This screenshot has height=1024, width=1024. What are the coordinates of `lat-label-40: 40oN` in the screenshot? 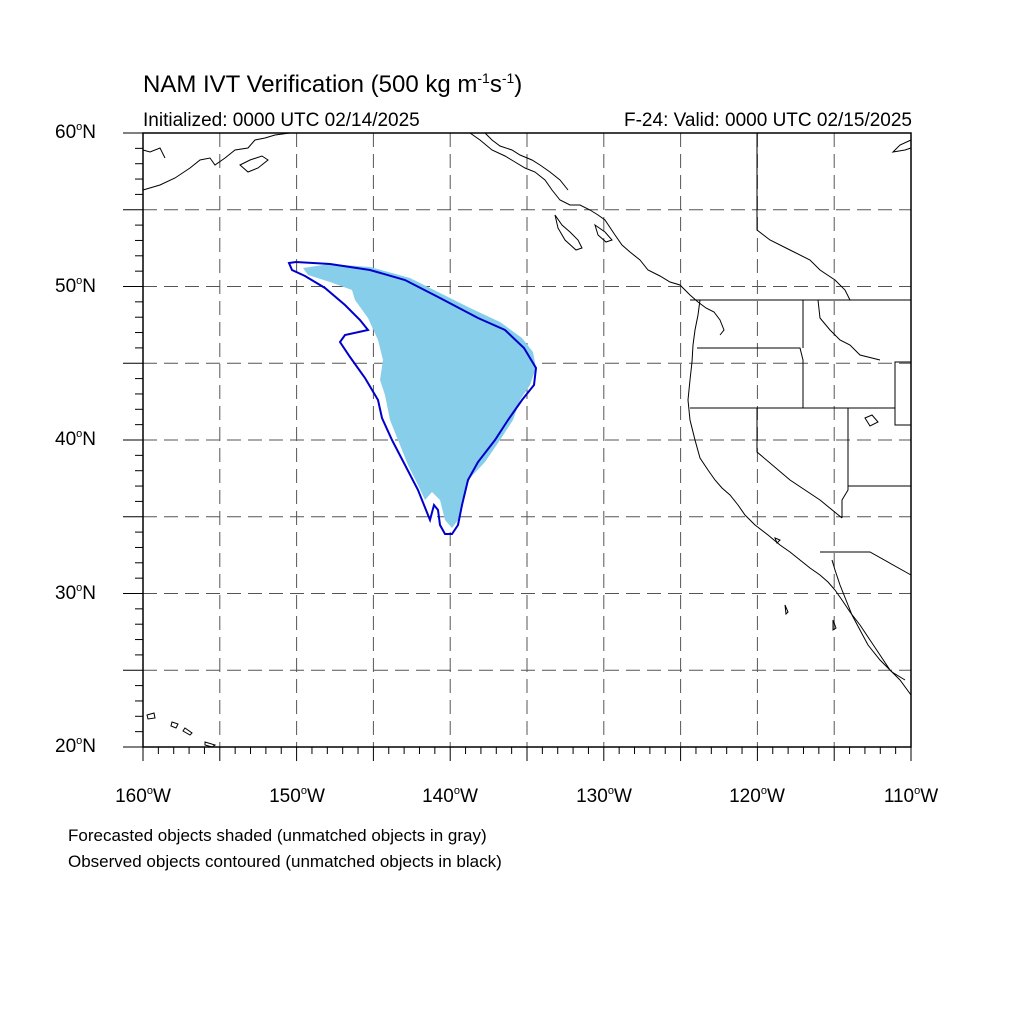 It's located at (75, 439).